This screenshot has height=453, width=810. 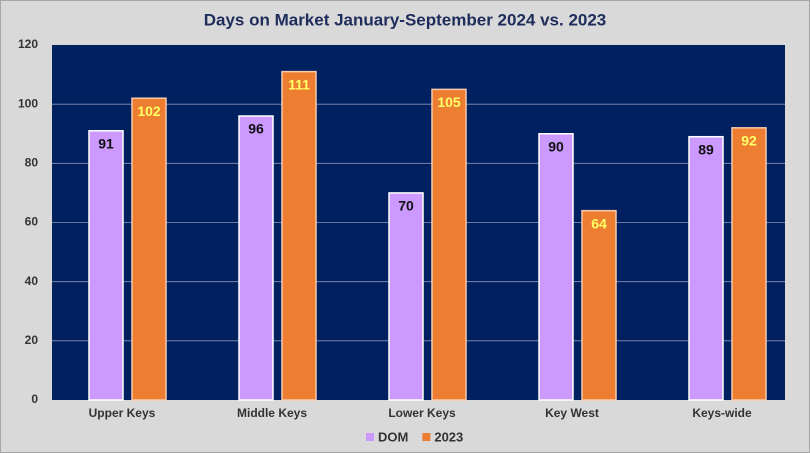 I want to click on data-label: 64, so click(x=599, y=223).